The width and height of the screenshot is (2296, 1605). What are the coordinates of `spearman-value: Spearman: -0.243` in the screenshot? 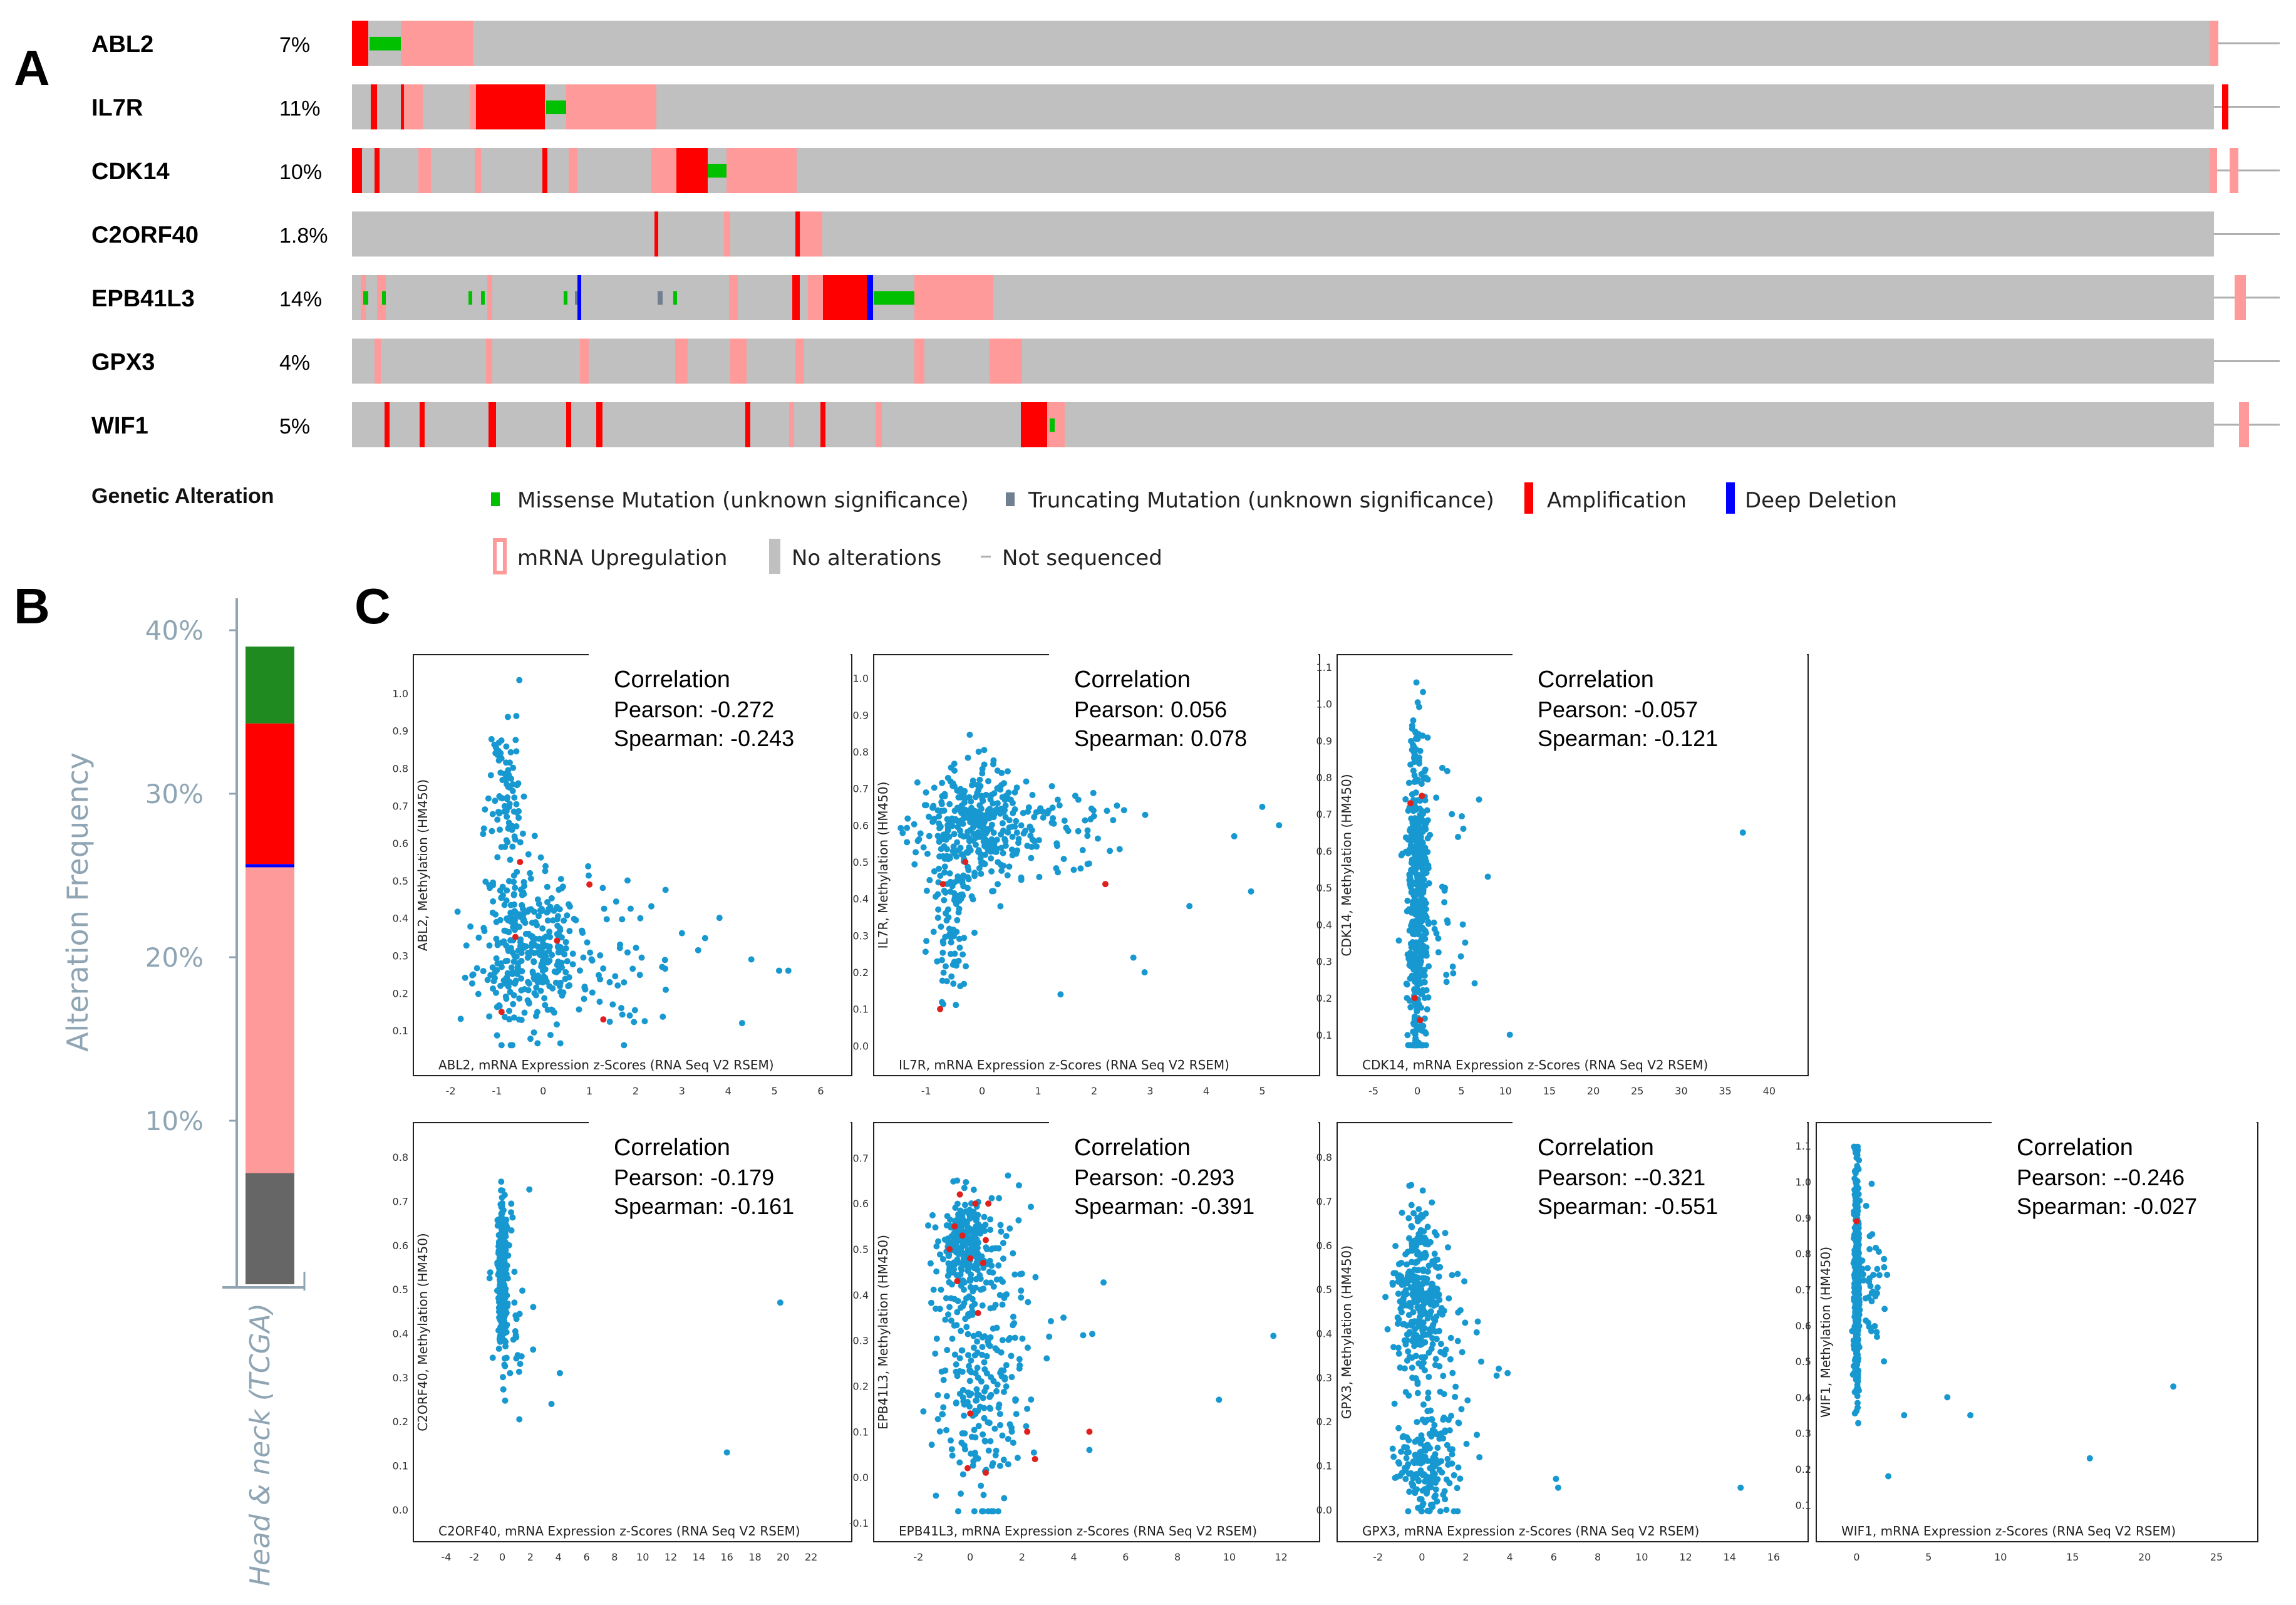 It's located at (704, 738).